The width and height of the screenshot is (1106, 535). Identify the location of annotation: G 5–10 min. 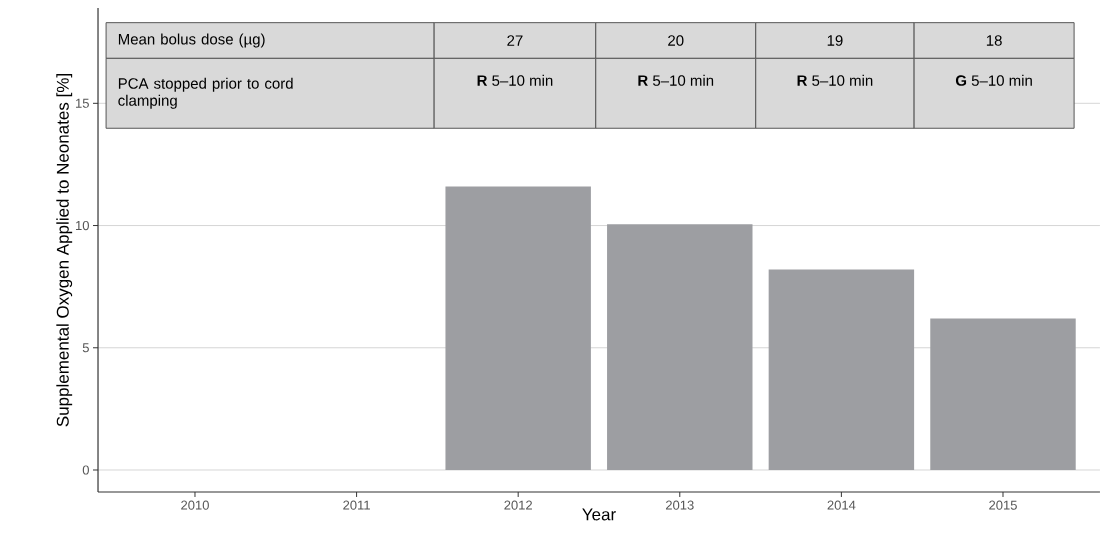
(993, 80).